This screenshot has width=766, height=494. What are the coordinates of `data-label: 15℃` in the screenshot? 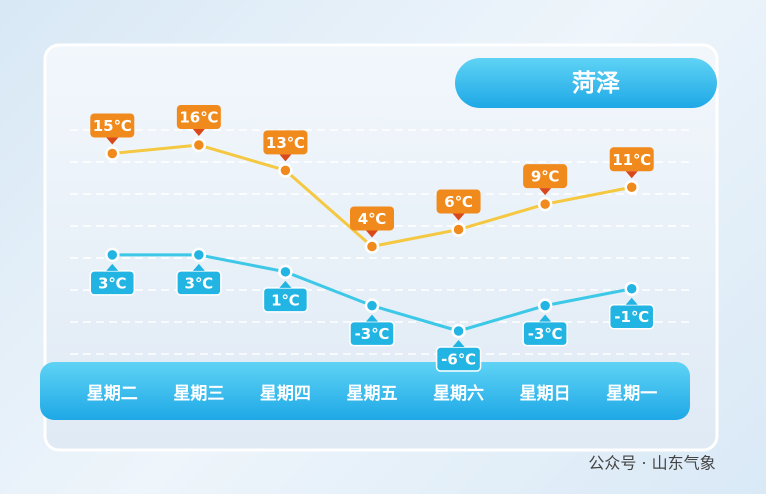 It's located at (112, 126).